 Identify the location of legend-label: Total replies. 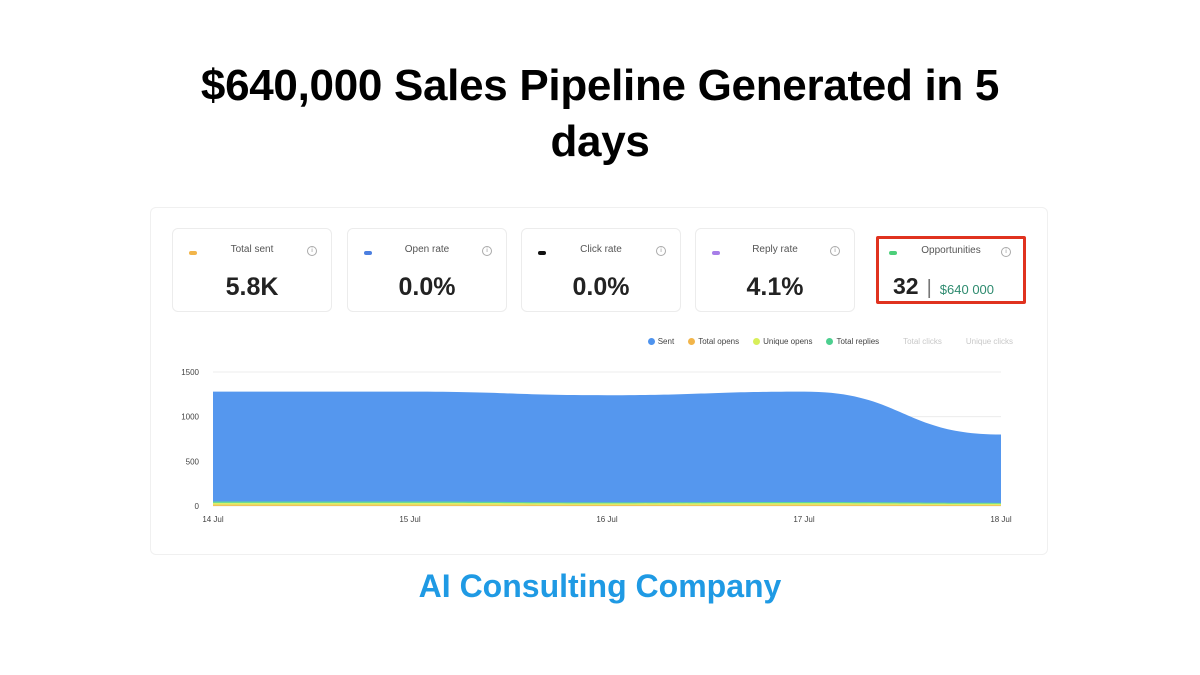
(858, 341).